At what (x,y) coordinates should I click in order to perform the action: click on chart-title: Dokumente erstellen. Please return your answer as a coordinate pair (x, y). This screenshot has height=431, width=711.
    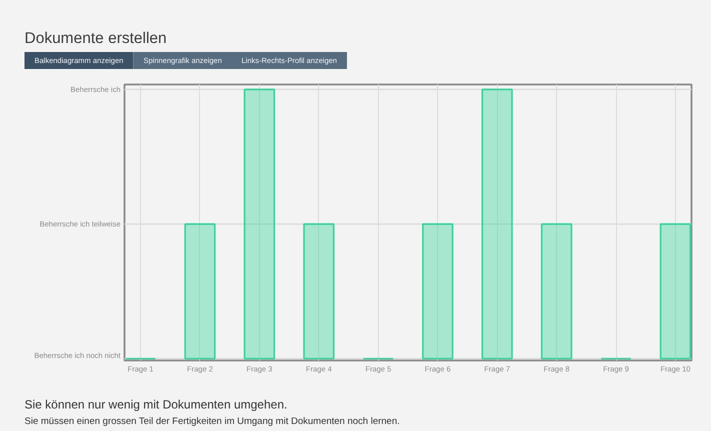
    Looking at the image, I should click on (95, 38).